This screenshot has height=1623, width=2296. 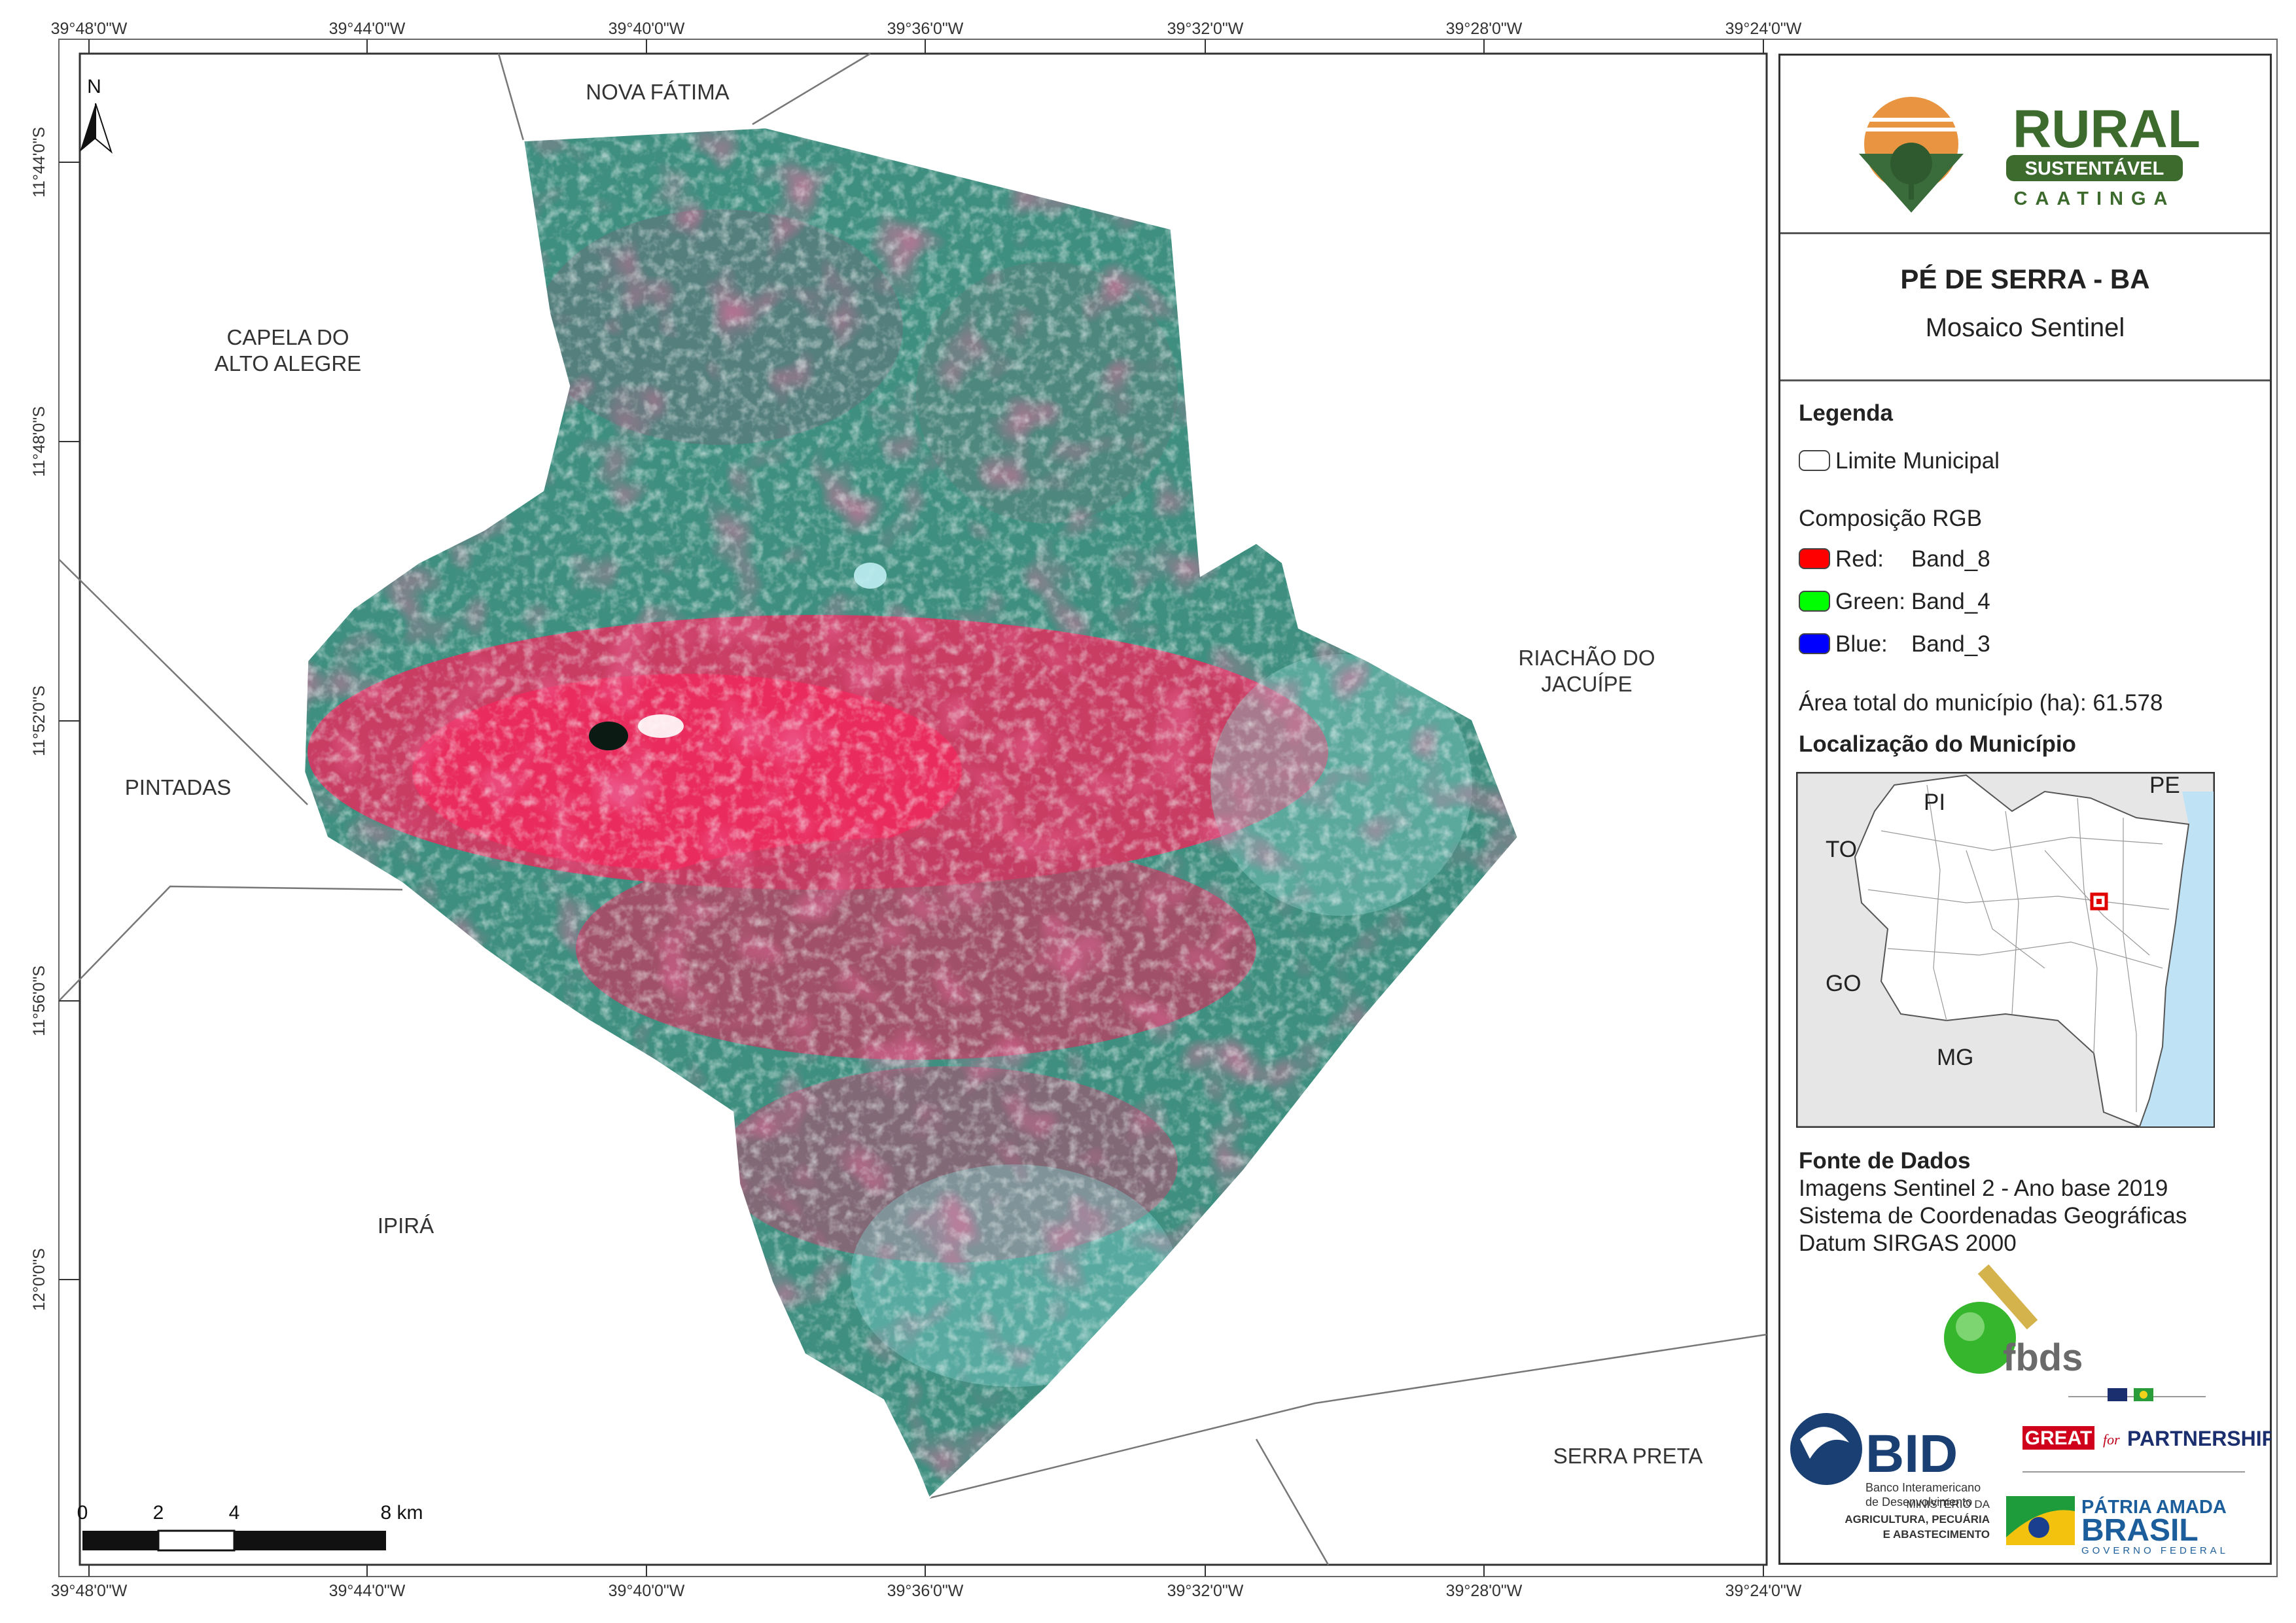 What do you see at coordinates (82, 1513) in the screenshot?
I see `scale-label: 0` at bounding box center [82, 1513].